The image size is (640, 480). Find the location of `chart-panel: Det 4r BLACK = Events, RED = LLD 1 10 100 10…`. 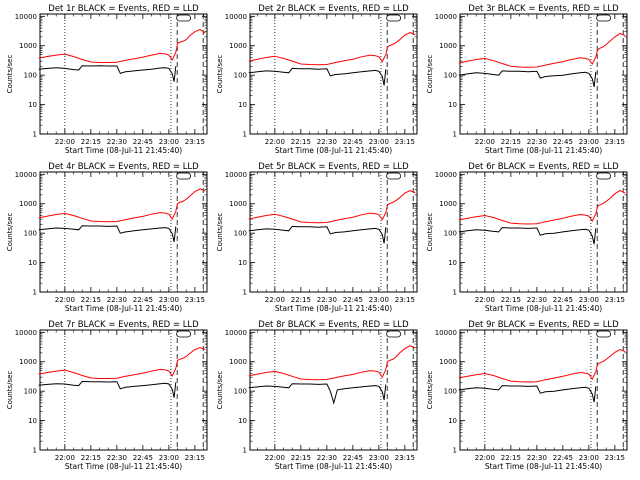

chart-panel: Det 4r BLACK = Events, RED = LLD 1 10 100 10… is located at coordinates (107, 237).